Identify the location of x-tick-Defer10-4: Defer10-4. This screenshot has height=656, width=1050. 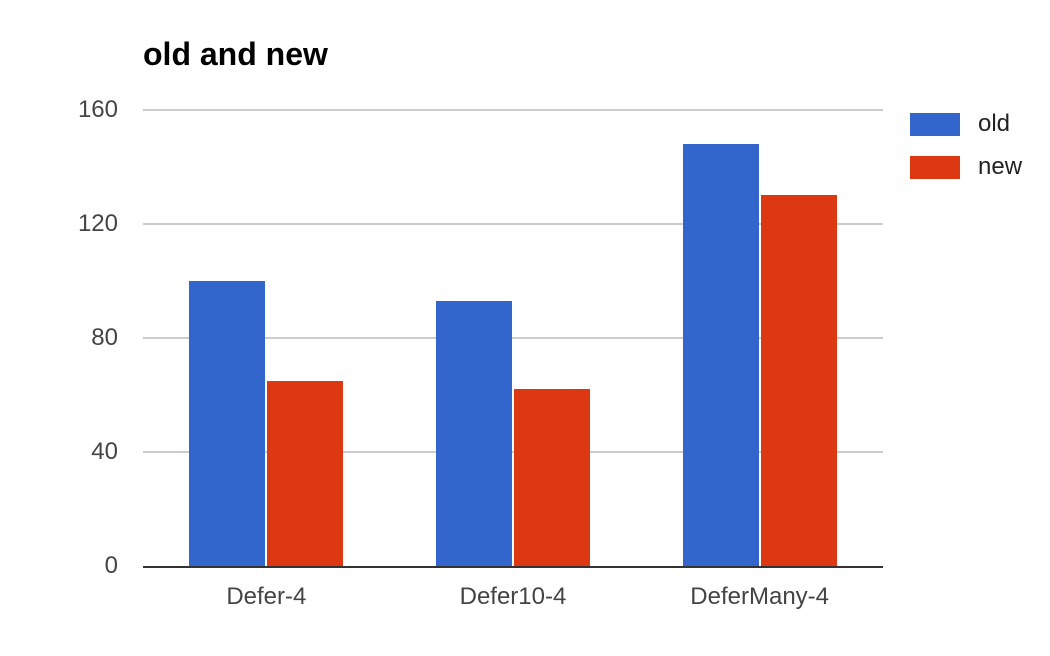
(513, 596).